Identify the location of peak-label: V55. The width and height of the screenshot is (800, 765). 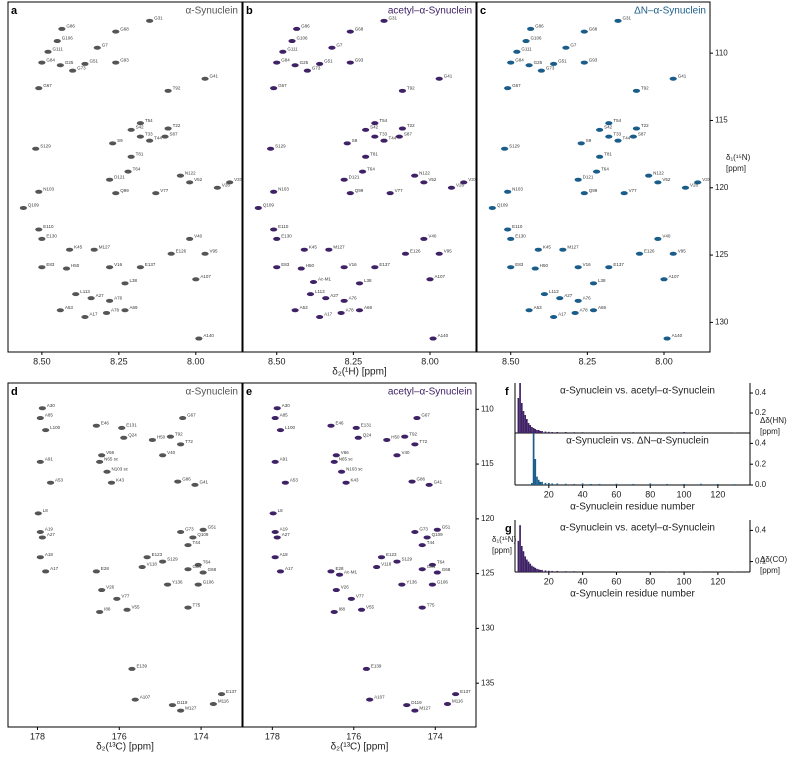
(136, 606).